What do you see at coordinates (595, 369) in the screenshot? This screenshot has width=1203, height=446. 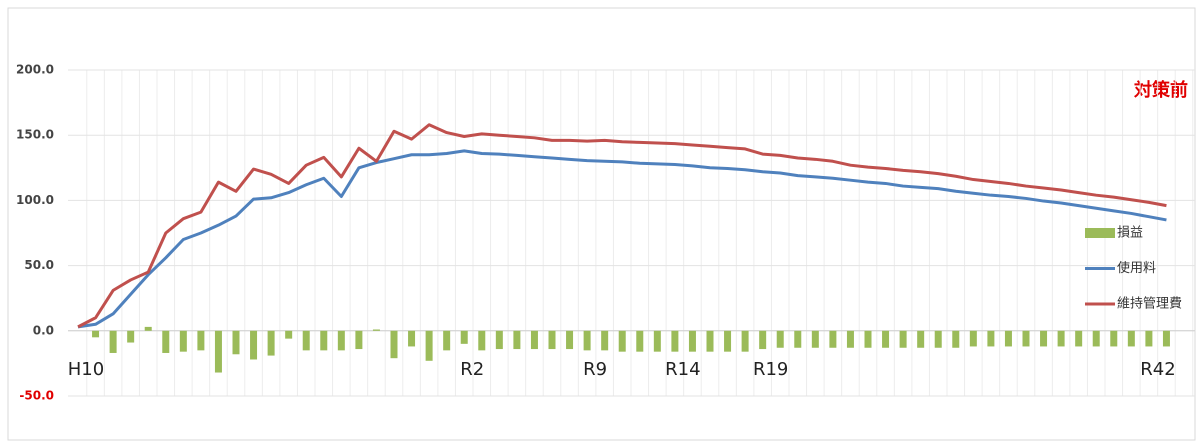 I see `x-tick-label: R9` at bounding box center [595, 369].